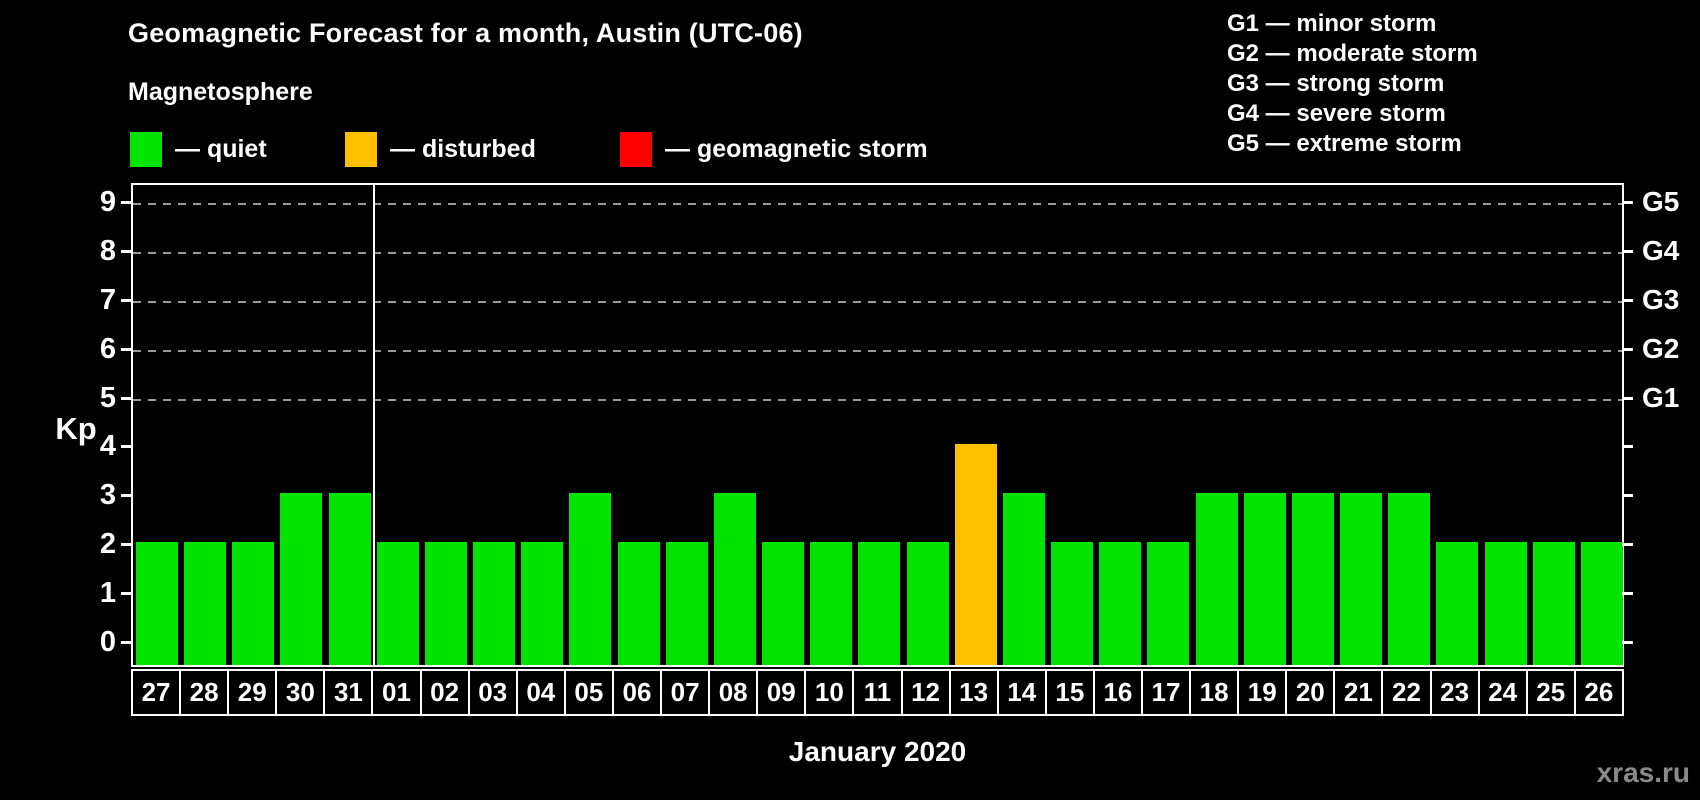 This screenshot has height=800, width=1700. Describe the element at coordinates (636, 149) in the screenshot. I see `storm-color-swatch` at that location.